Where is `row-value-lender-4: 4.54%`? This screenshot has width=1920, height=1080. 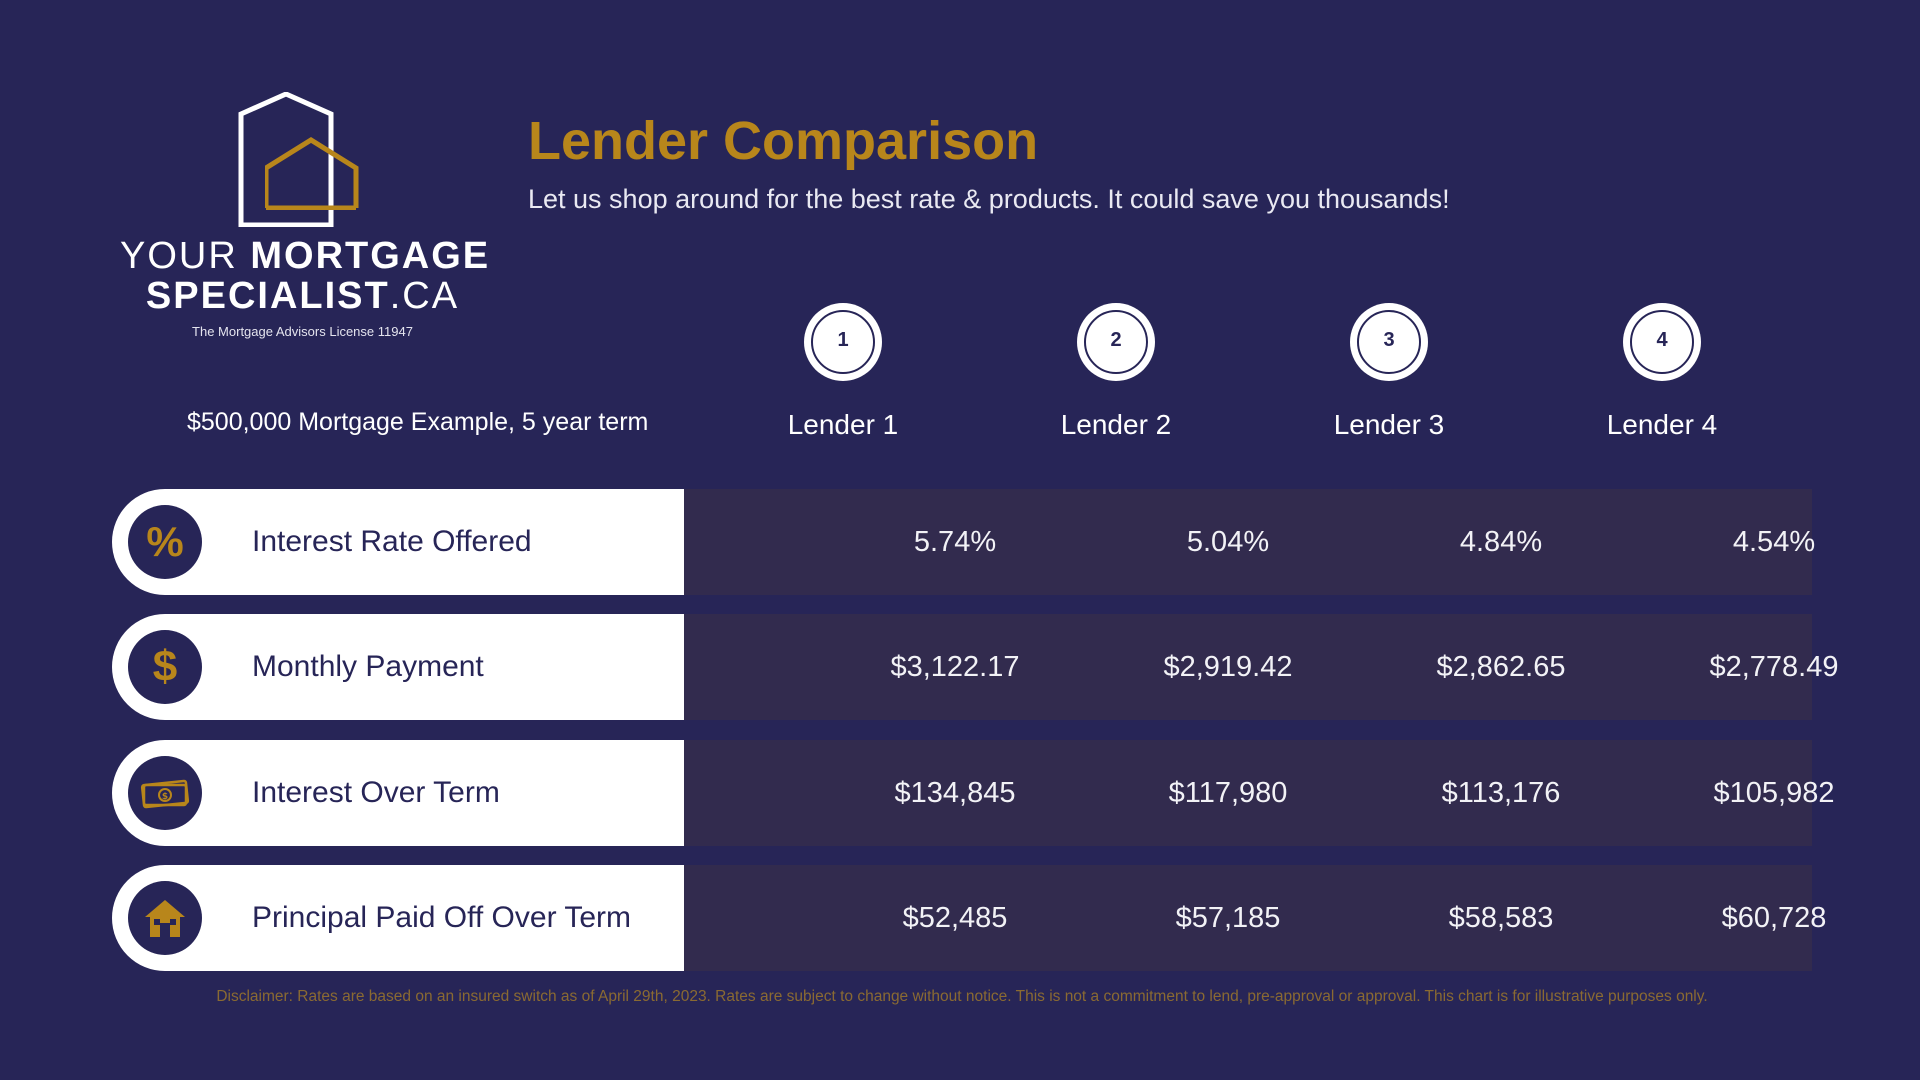 row-value-lender-4: 4.54% is located at coordinates (1774, 542).